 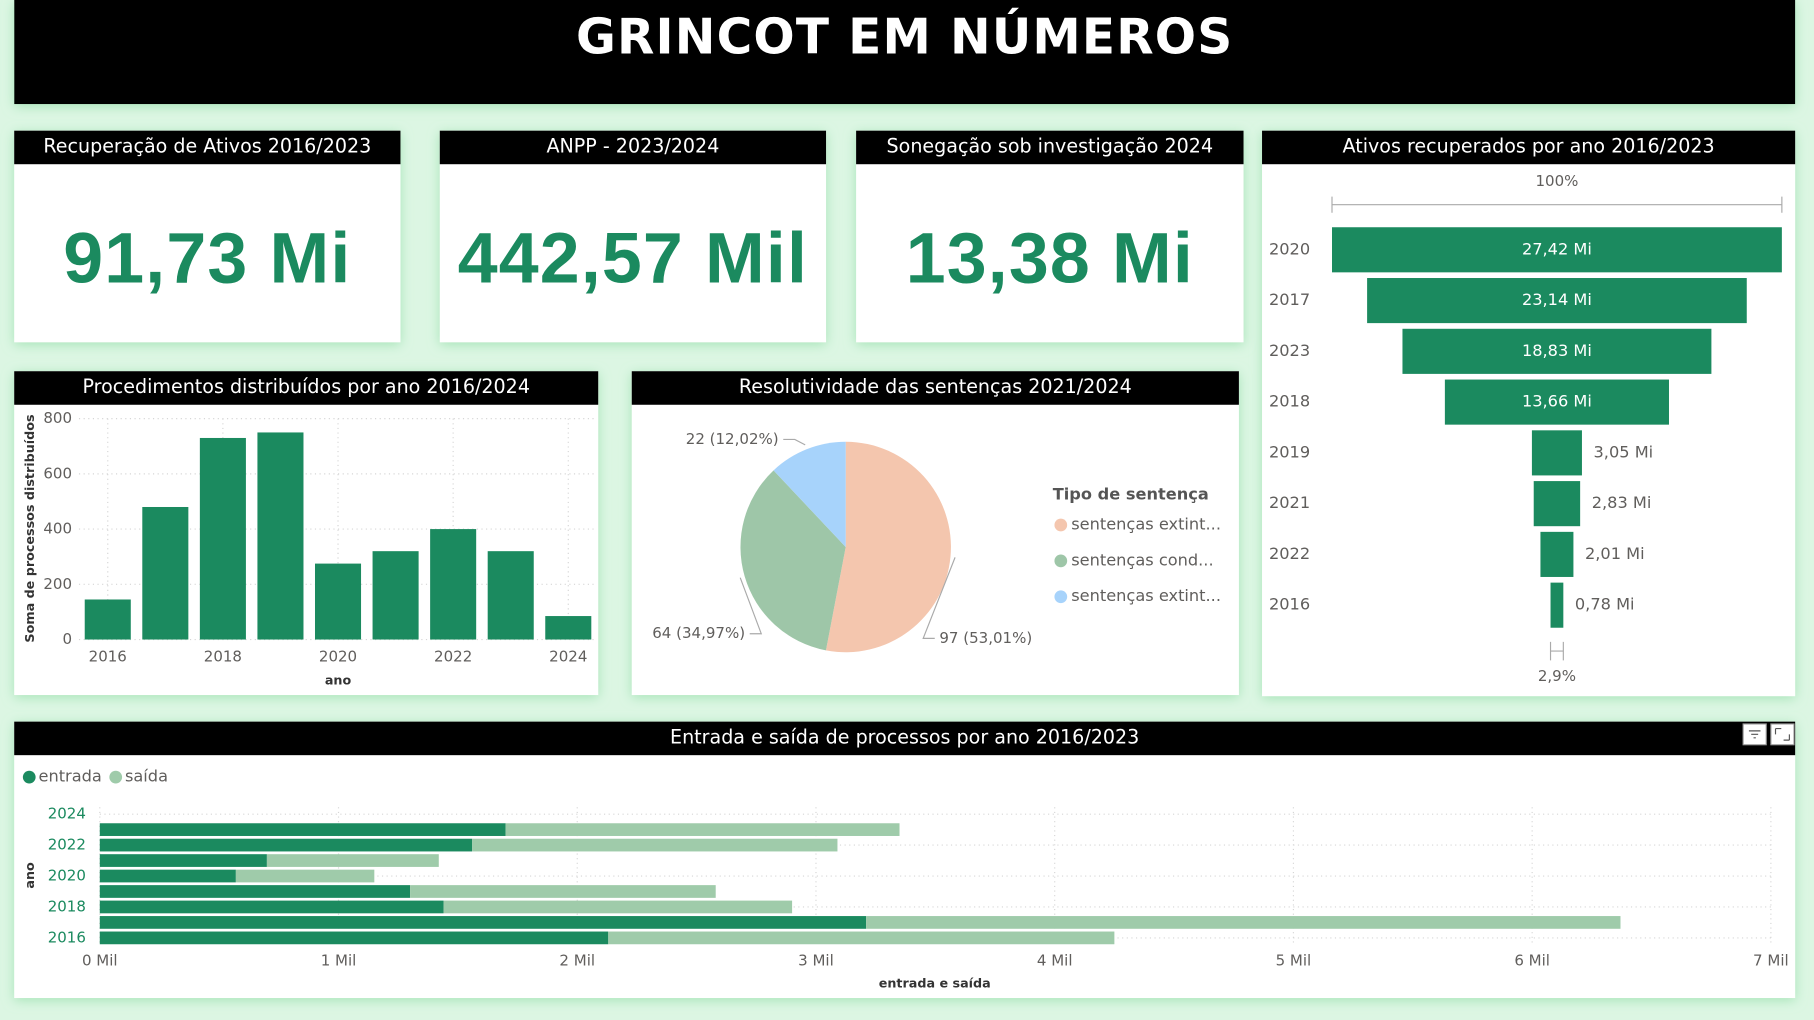 What do you see at coordinates (1289, 451) in the screenshot?
I see `category-label: 2019` at bounding box center [1289, 451].